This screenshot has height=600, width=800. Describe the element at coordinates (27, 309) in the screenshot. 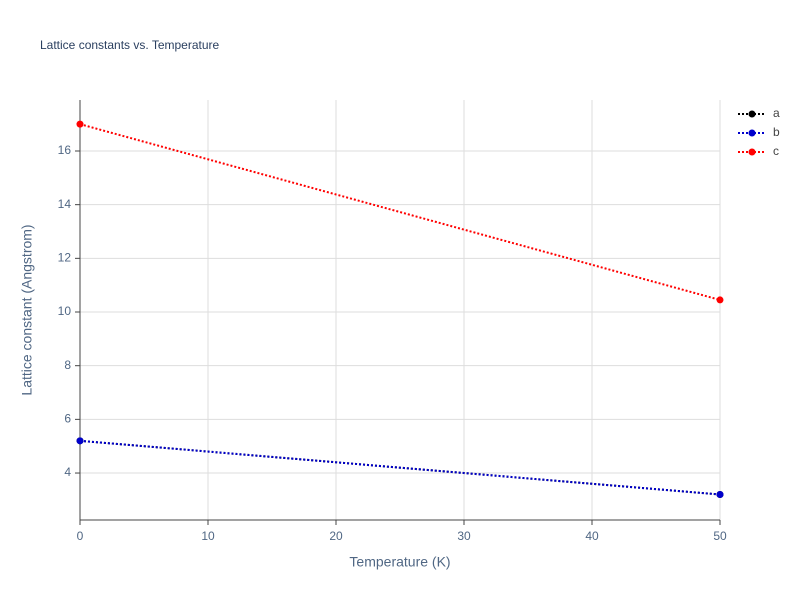

I see `y-axis-title: Lattice constant (Angstrom)` at that location.